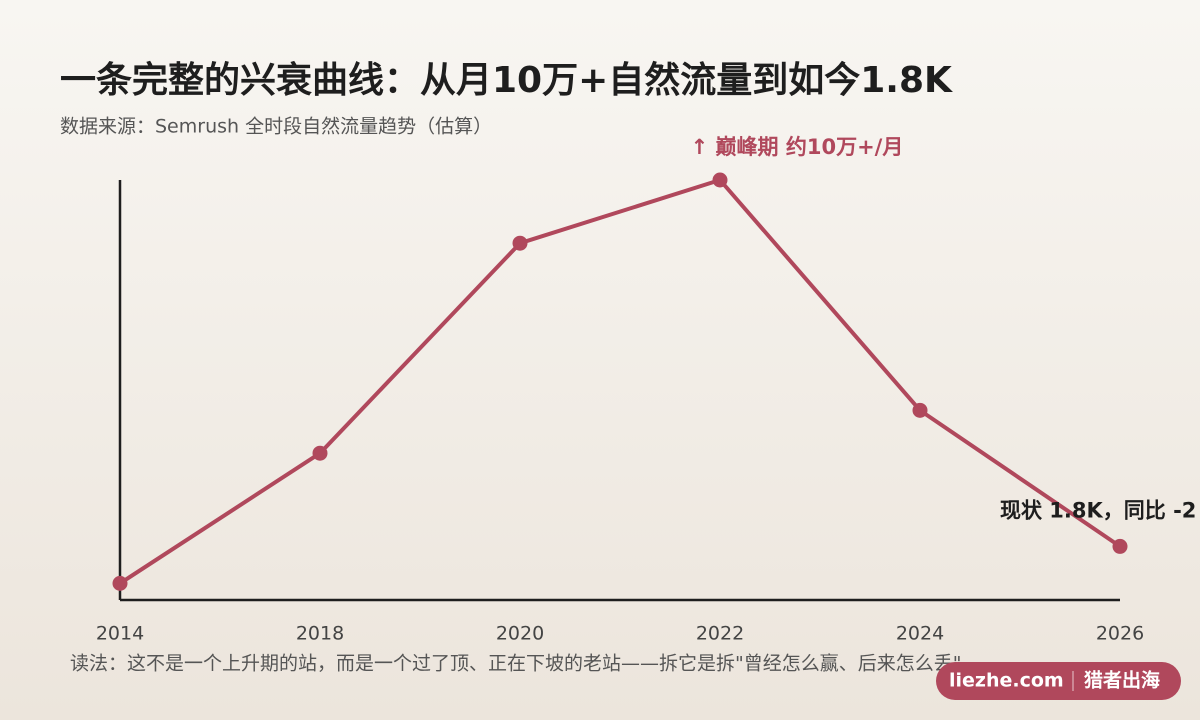  I want to click on chart-title: 一条完整的兴衰曲线：从月10万+自然流量到如今1.8K, so click(506, 80).